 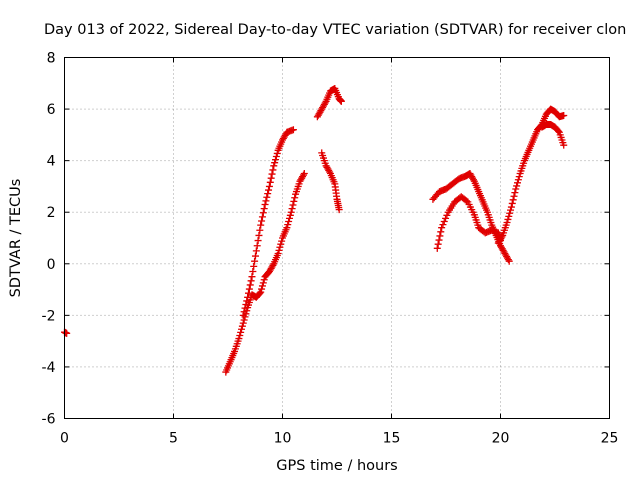 What do you see at coordinates (336, 466) in the screenshot?
I see `x-axis-label: GPS time / hours` at bounding box center [336, 466].